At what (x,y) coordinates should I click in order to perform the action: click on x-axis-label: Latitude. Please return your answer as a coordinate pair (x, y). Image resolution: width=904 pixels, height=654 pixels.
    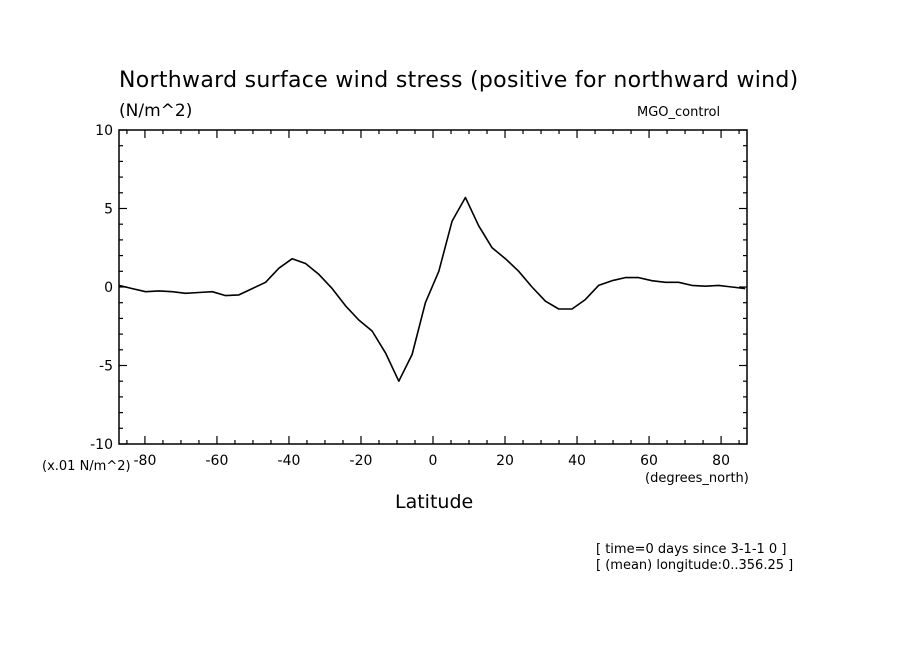
    Looking at the image, I should click on (434, 502).